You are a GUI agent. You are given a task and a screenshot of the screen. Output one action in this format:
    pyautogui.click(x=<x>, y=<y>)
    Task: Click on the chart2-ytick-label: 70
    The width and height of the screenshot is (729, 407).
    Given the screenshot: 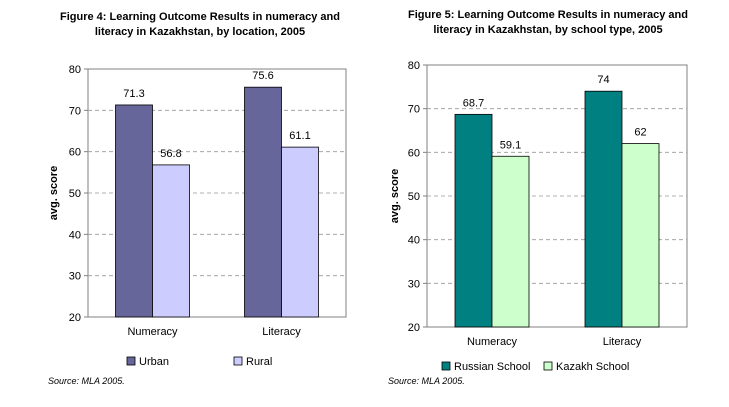 What is the action you would take?
    pyautogui.click(x=414, y=110)
    